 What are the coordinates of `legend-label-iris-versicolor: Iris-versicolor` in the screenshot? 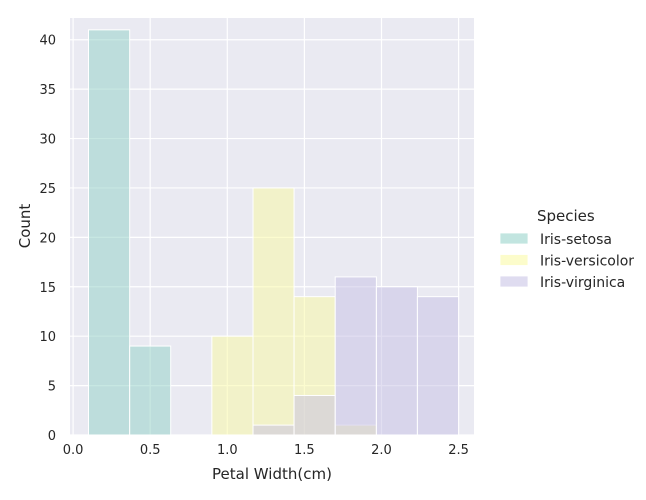 It's located at (587, 262).